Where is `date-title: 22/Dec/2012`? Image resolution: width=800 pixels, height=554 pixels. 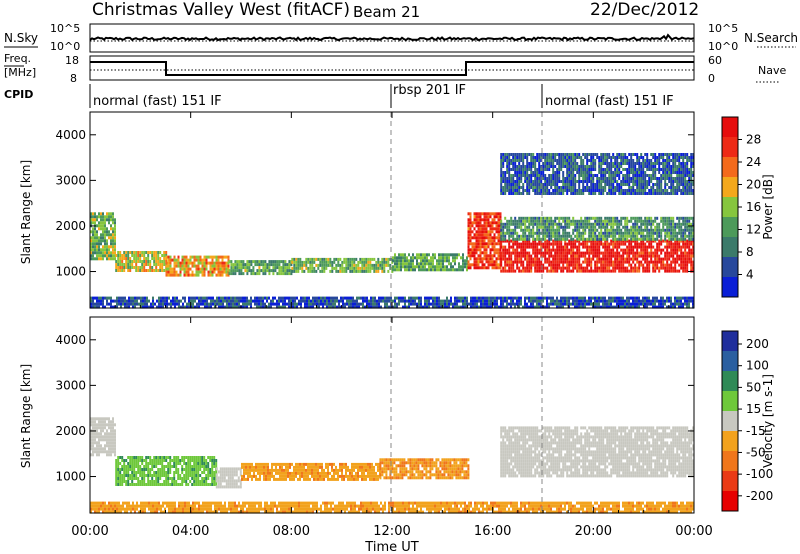
date-title: 22/Dec/2012 is located at coordinates (644, 10).